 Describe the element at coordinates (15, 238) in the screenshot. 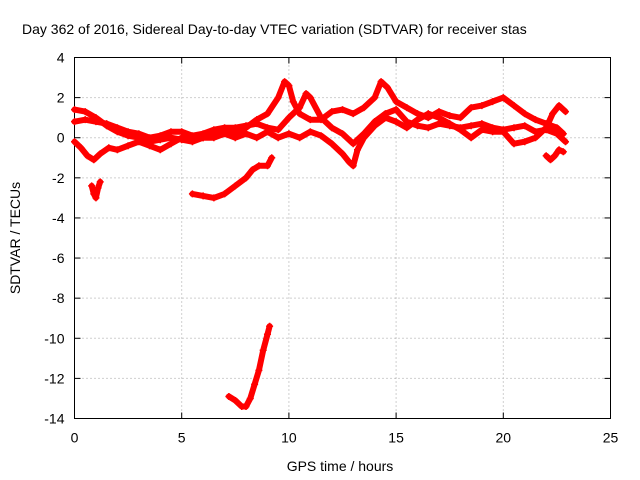

I see `y-axis-label: SDTVAR / TECUs` at that location.